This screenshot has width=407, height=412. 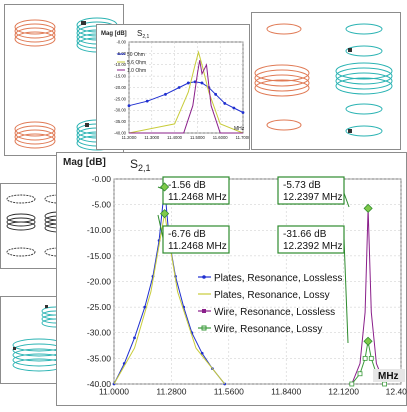 What do you see at coordinates (364, 51) in the screenshot?
I see `cyan-loop-mid-top` at bounding box center [364, 51].